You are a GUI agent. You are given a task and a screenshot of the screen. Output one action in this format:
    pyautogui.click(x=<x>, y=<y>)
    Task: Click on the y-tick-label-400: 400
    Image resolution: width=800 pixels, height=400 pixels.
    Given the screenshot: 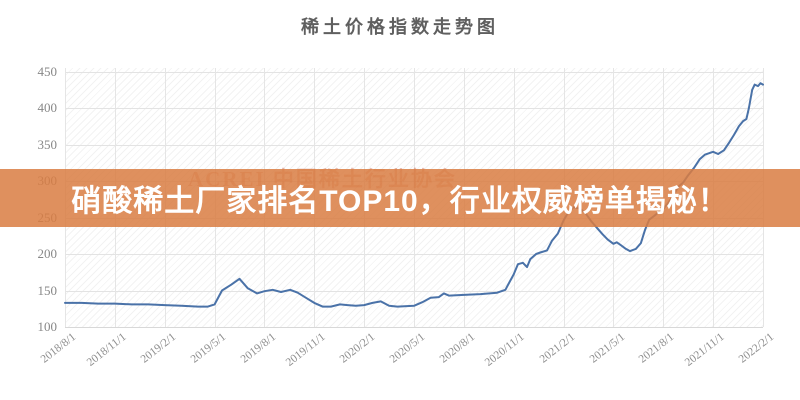 What is the action you would take?
    pyautogui.click(x=47, y=107)
    